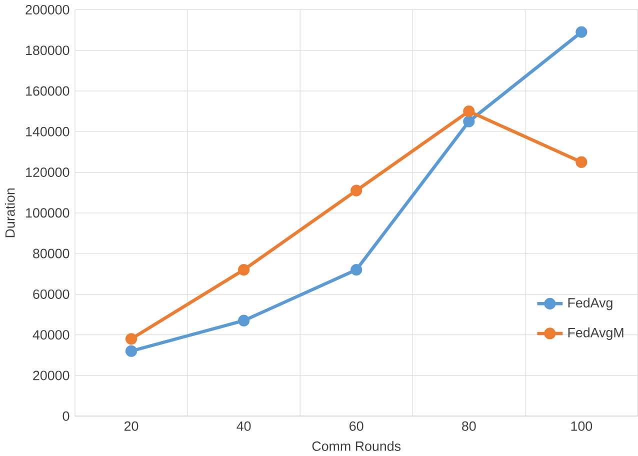 The height and width of the screenshot is (456, 638). What do you see at coordinates (48, 173) in the screenshot?
I see `y-tick-label: 120000` at bounding box center [48, 173].